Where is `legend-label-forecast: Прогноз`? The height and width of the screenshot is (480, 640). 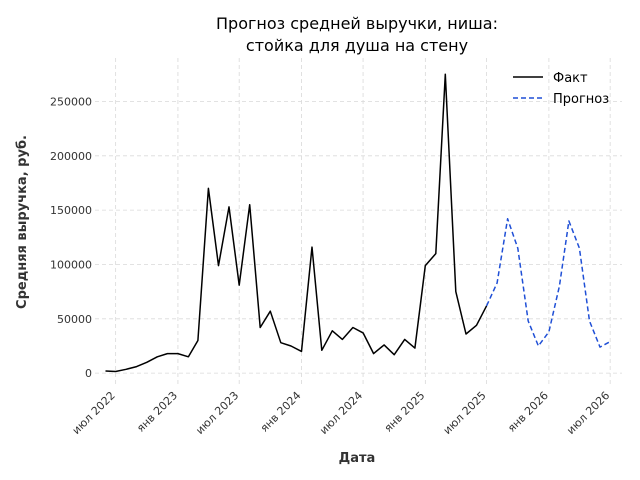 legend-label-forecast: Прогноз is located at coordinates (581, 99).